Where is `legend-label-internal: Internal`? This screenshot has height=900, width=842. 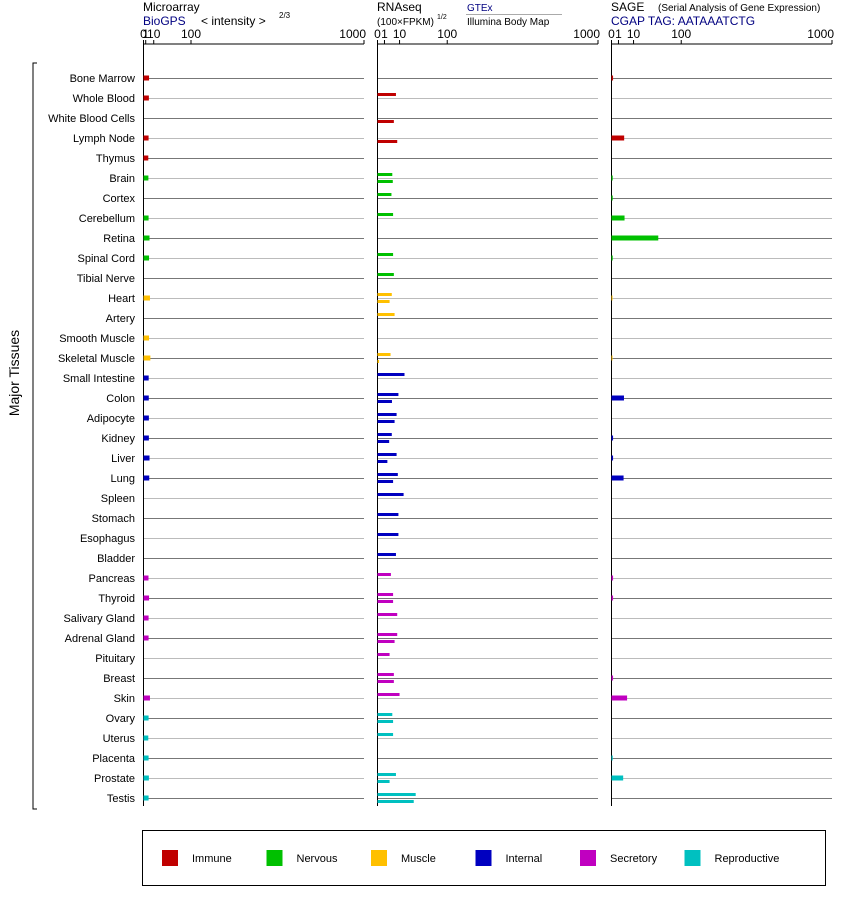 legend-label-internal: Internal is located at coordinates (524, 859).